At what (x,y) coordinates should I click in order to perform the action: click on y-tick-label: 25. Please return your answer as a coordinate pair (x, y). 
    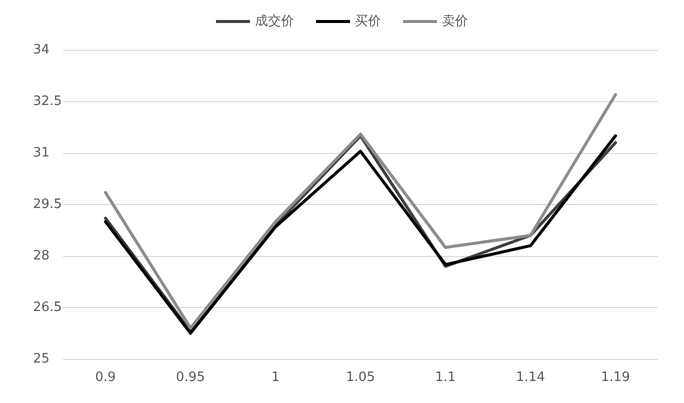
    Looking at the image, I should click on (41, 359).